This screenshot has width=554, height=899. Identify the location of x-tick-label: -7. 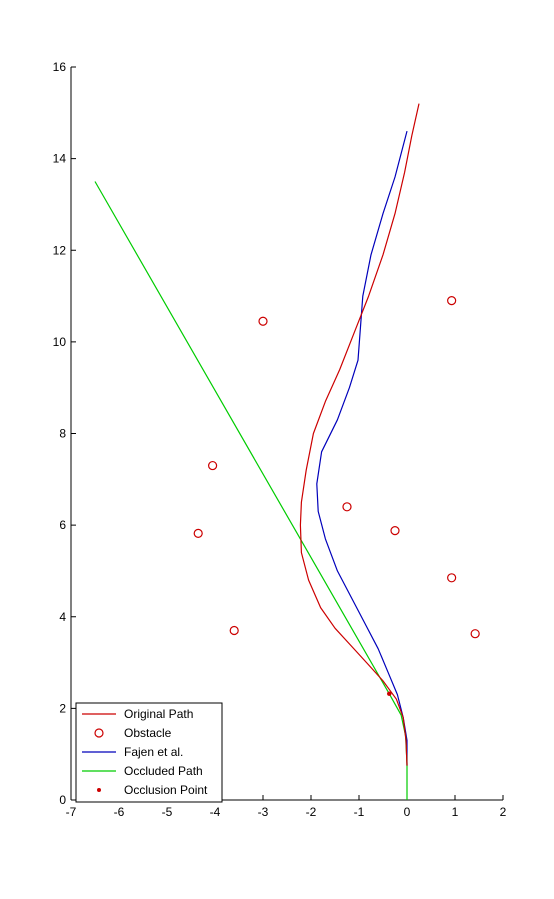
(71, 812).